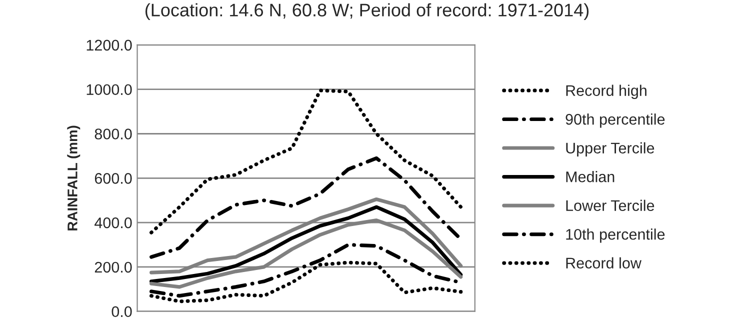  Describe the element at coordinates (113, 267) in the screenshot. I see `y-tick-label: 200.0` at that location.